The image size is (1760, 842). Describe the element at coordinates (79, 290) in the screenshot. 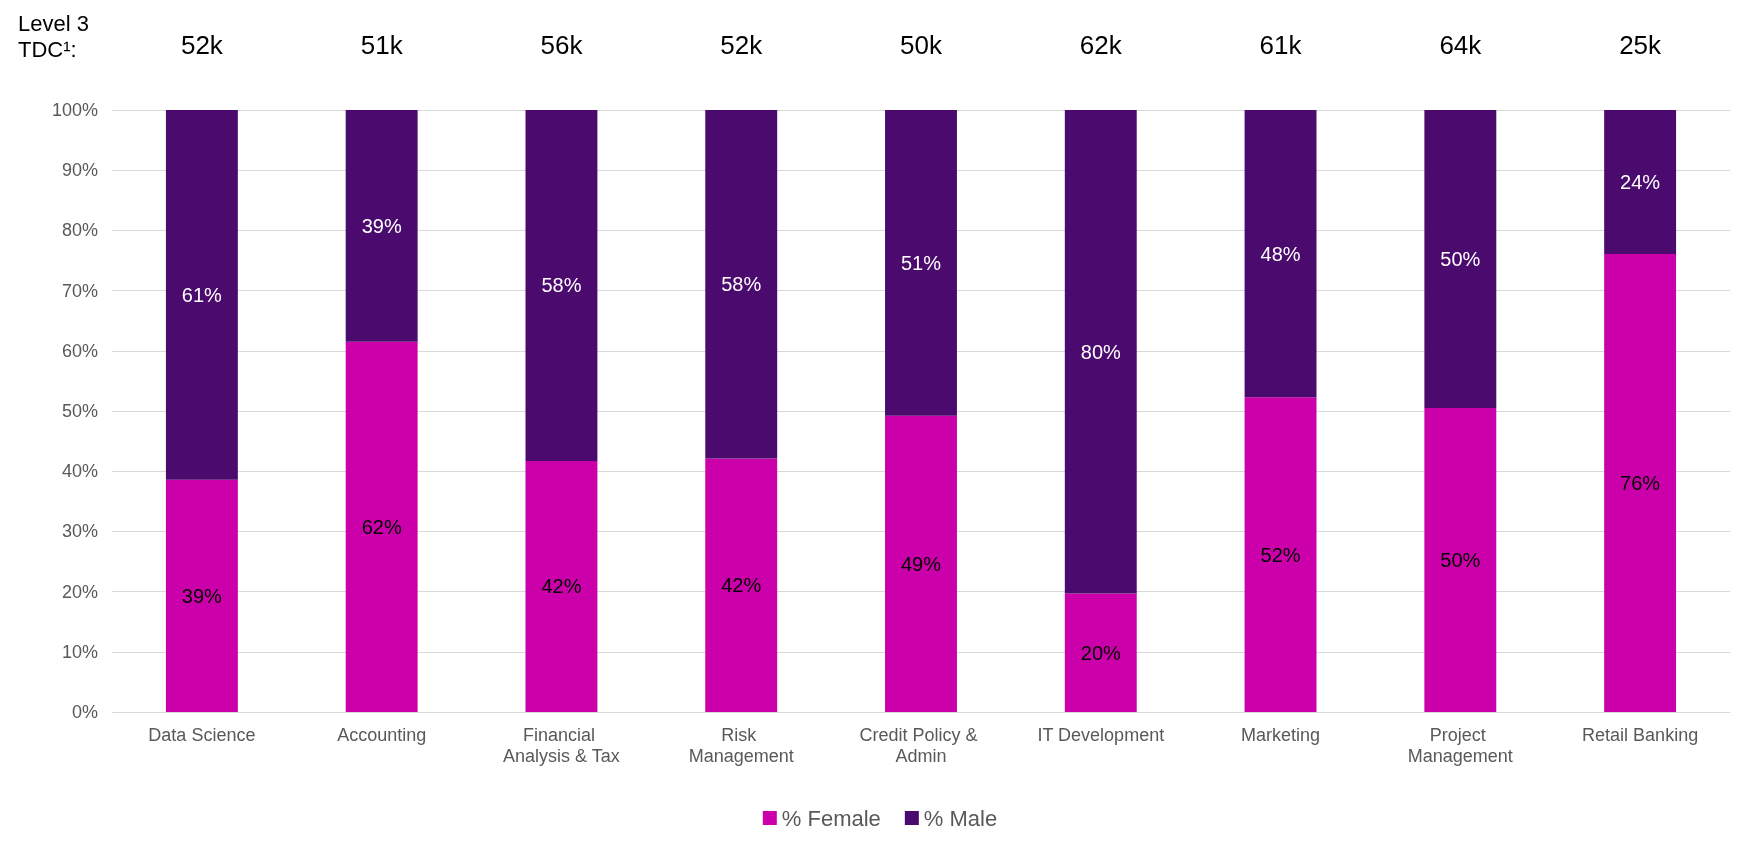

I see `y-tick-label: 70%` at that location.